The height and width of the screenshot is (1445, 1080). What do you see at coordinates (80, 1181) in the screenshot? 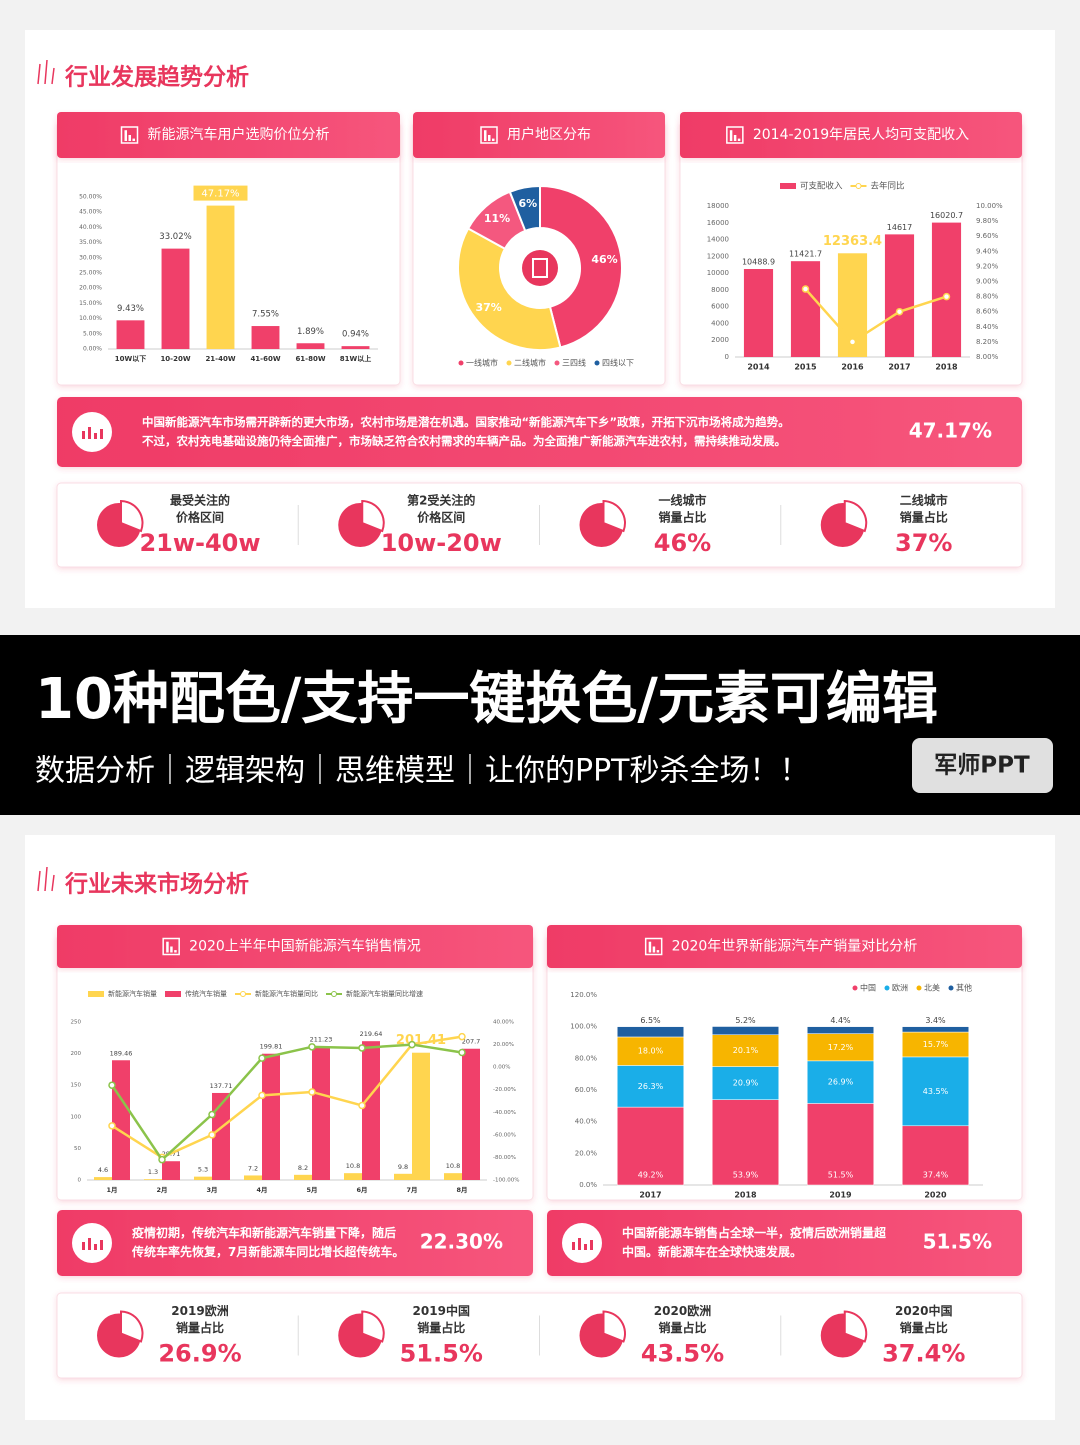
I see `y-tick-label: 0` at bounding box center [80, 1181].